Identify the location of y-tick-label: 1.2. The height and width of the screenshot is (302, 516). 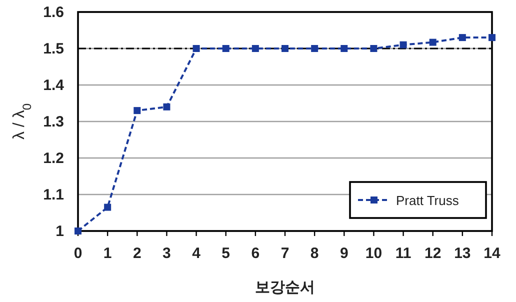
(53, 158).